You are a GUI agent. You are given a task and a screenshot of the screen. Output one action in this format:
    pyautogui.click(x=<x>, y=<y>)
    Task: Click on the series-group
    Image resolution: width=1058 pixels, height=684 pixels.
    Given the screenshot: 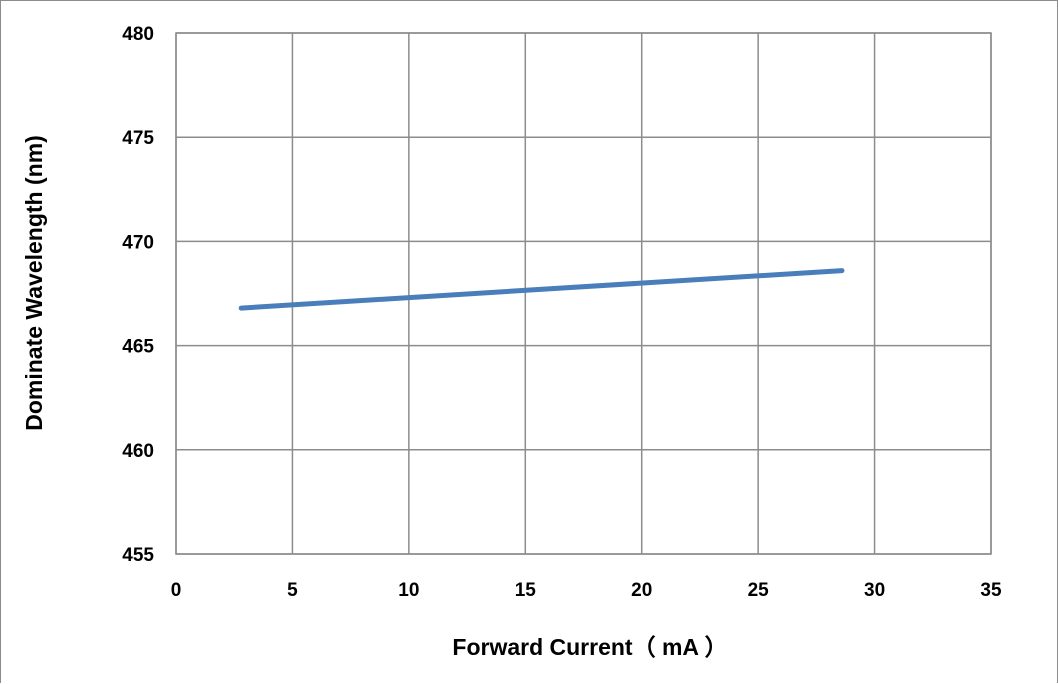 What is the action you would take?
    pyautogui.click(x=541, y=289)
    